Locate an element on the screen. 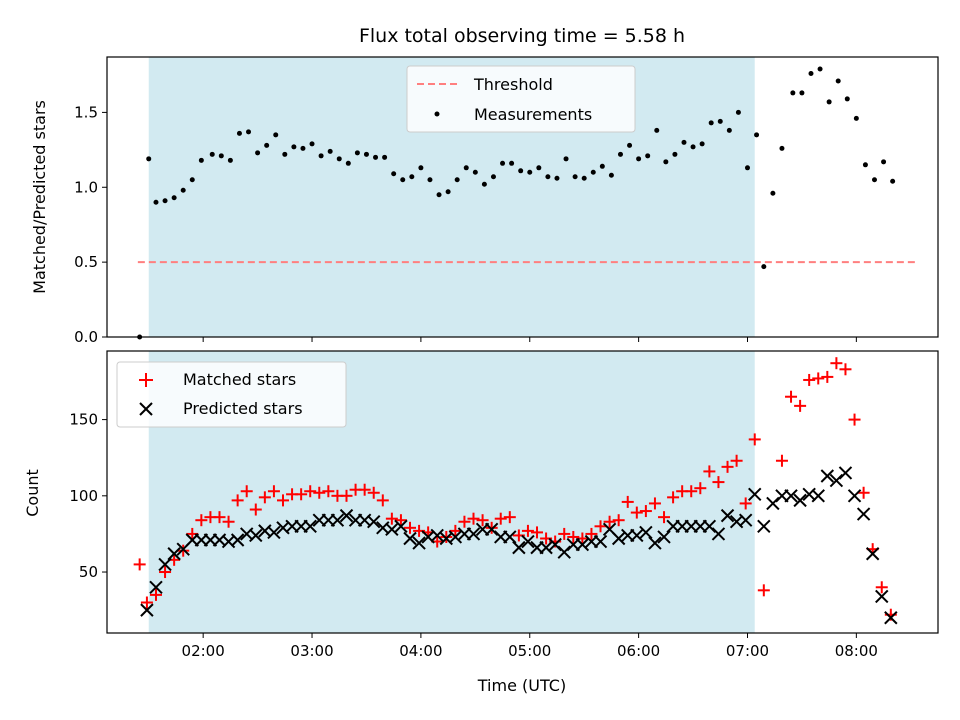 This screenshot has height=720, width=960. y-tick-label: 150 is located at coordinates (83, 420).